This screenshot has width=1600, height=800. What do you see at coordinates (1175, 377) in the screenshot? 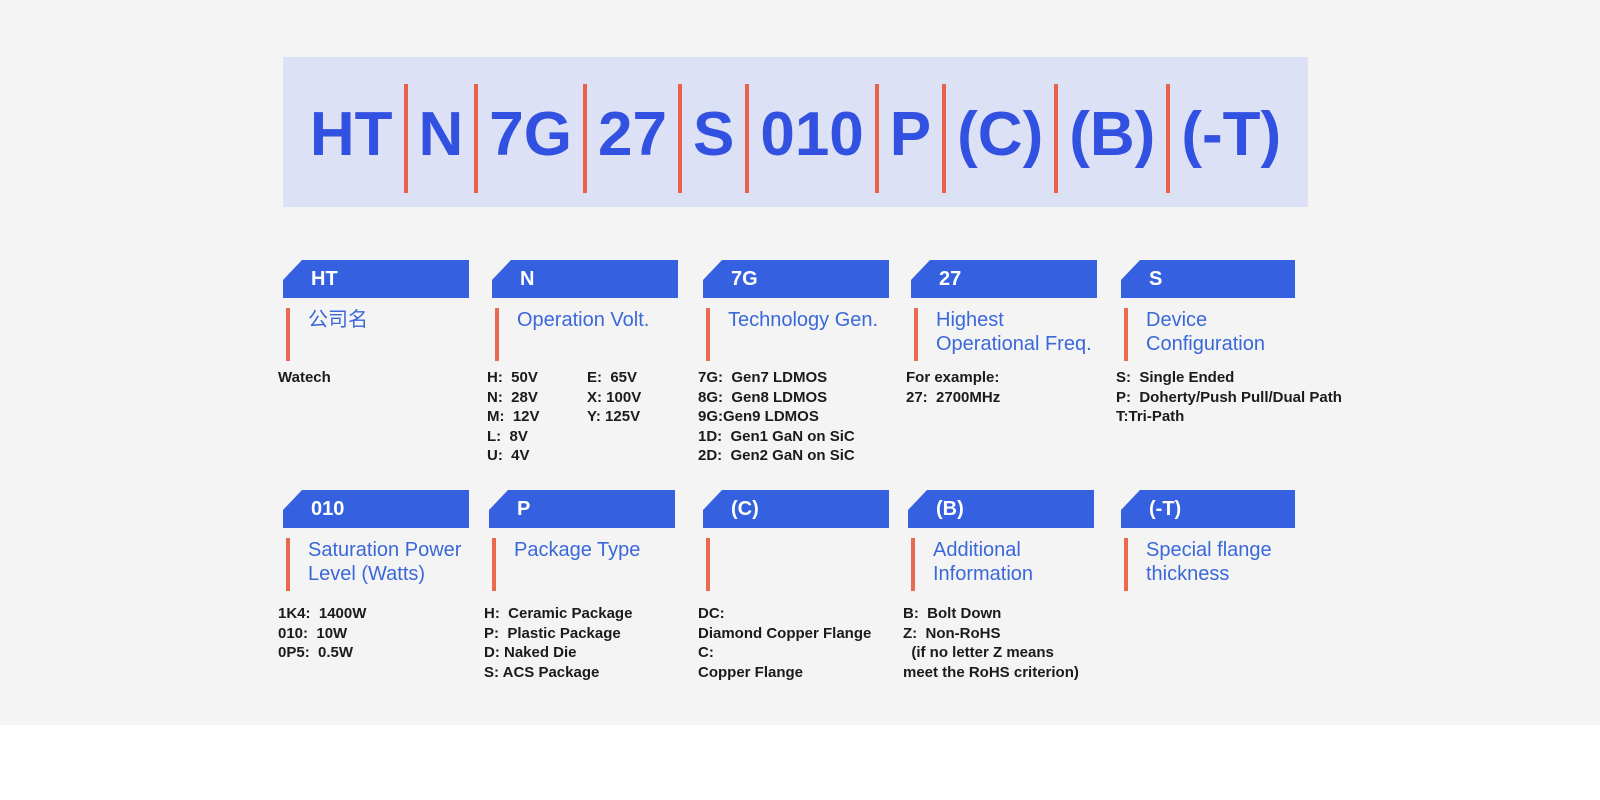
I see `list-item: S: Single Ended` at bounding box center [1175, 377].